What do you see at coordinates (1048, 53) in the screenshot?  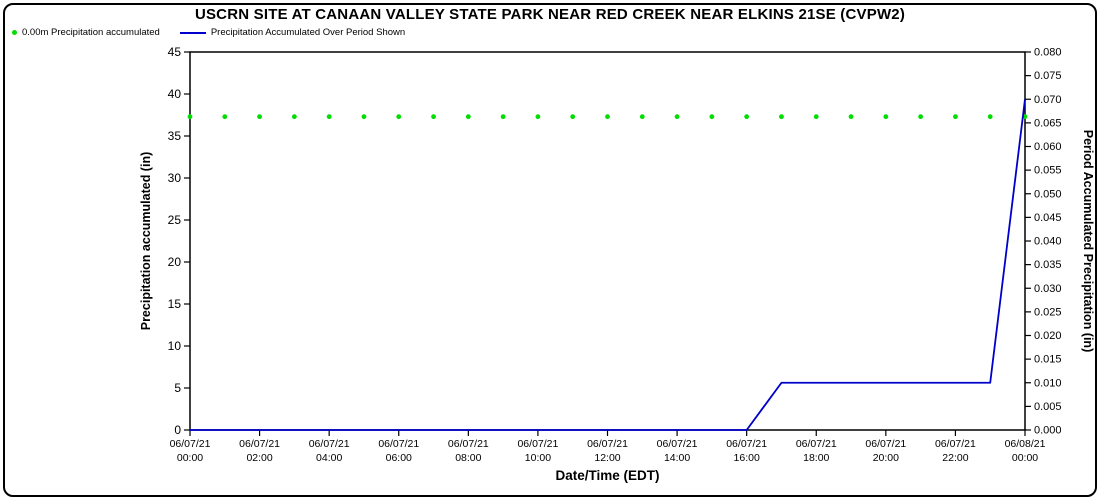 I see `y-right-tick-label: 0.080` at bounding box center [1048, 53].